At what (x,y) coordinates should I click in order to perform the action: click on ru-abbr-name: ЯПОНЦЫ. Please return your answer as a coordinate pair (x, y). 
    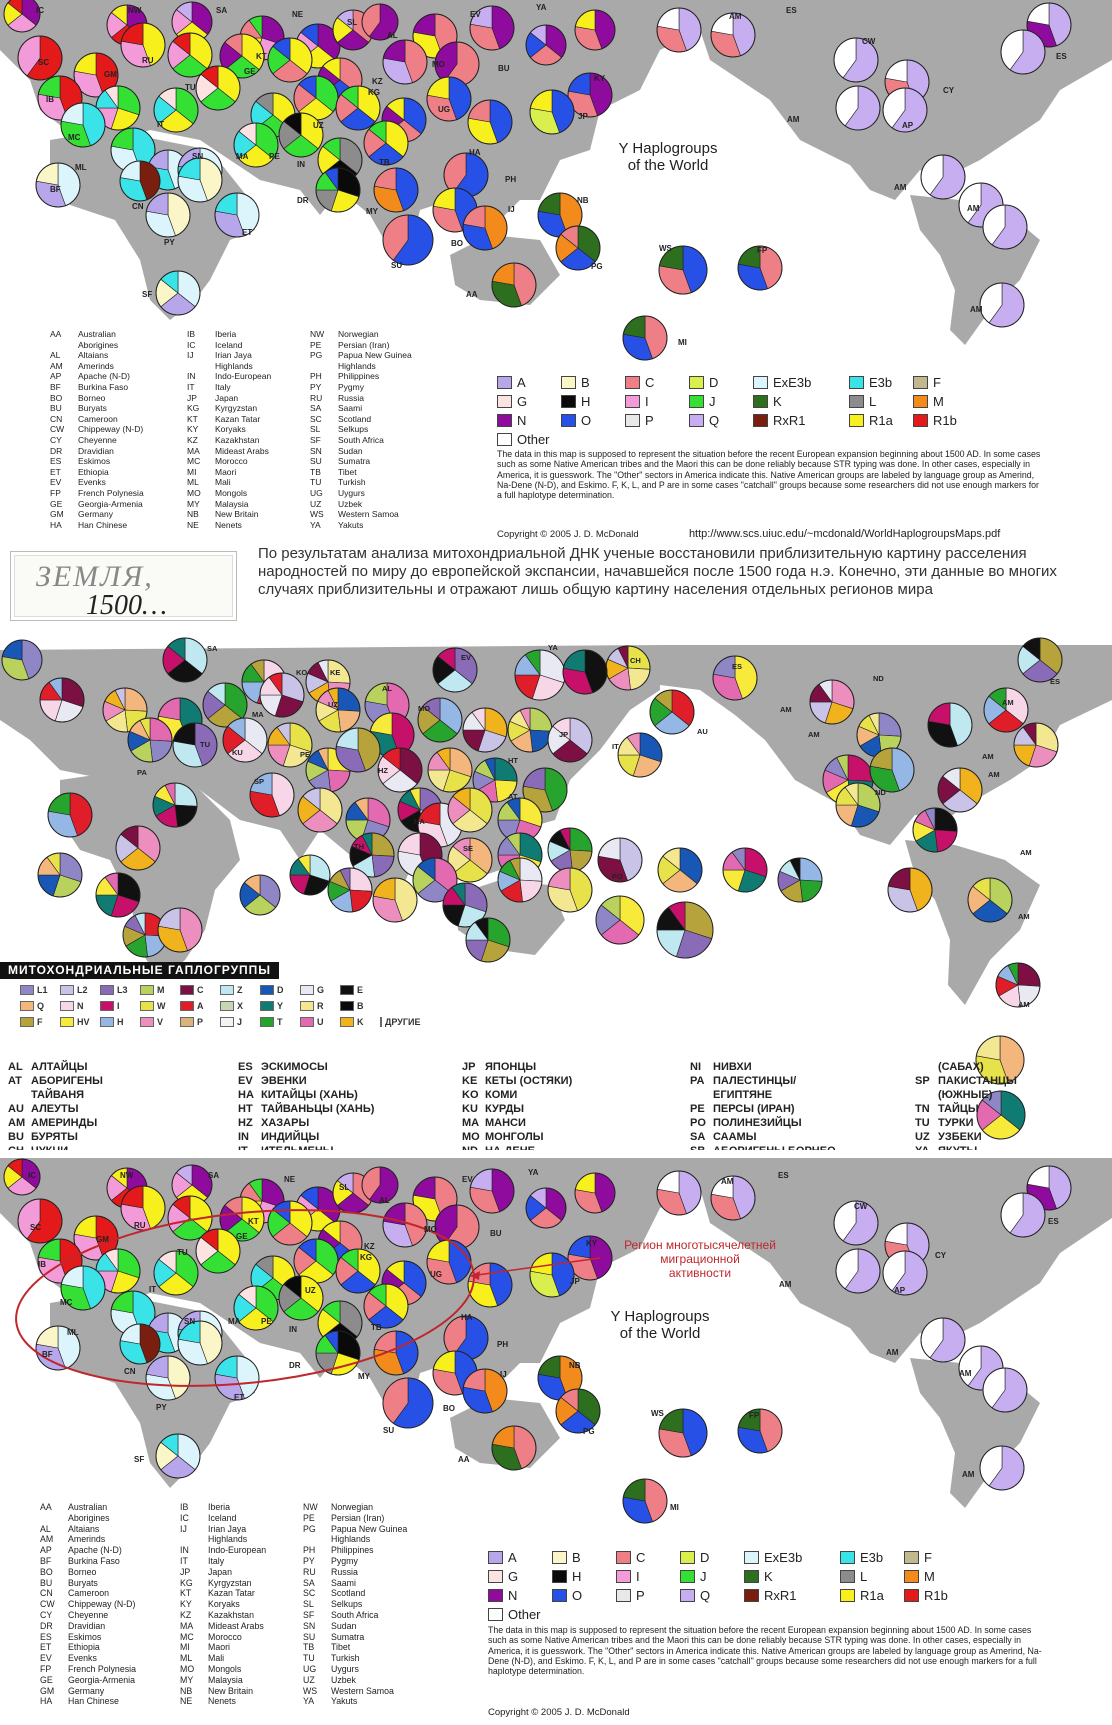
    Looking at the image, I should click on (511, 1067).